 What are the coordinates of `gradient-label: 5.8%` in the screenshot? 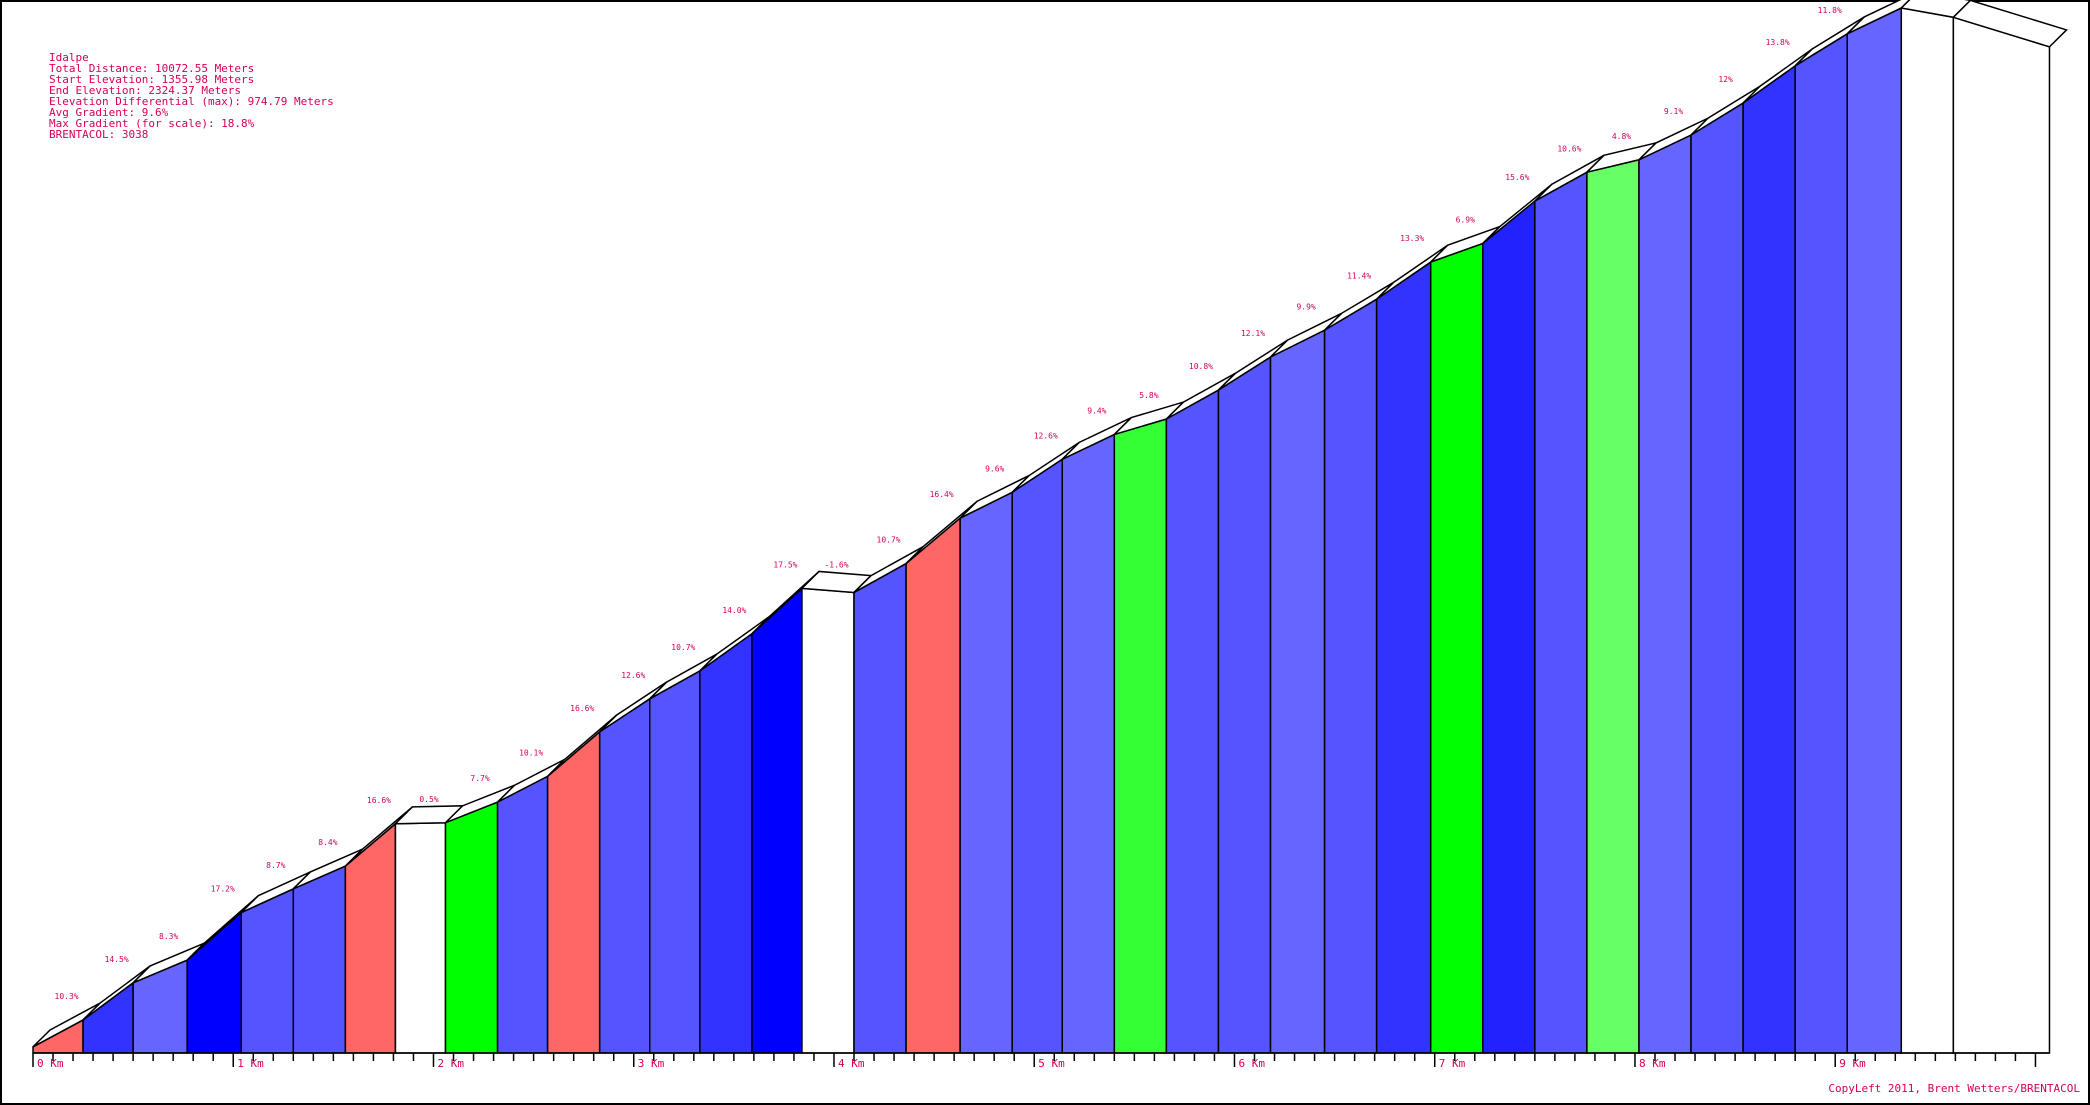 It's located at (1148, 395).